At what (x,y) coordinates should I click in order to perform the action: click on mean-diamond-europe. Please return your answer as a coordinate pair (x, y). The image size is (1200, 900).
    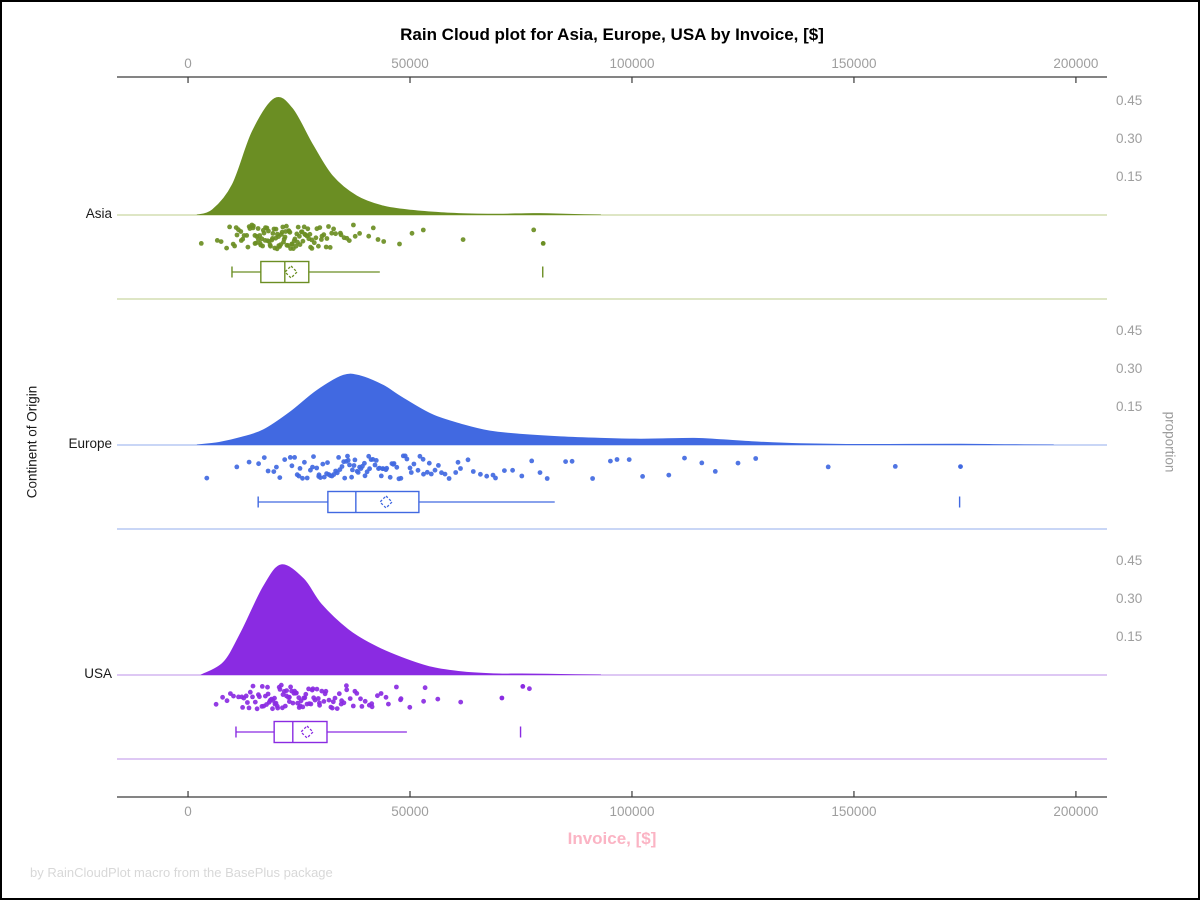
    Looking at the image, I should click on (386, 502).